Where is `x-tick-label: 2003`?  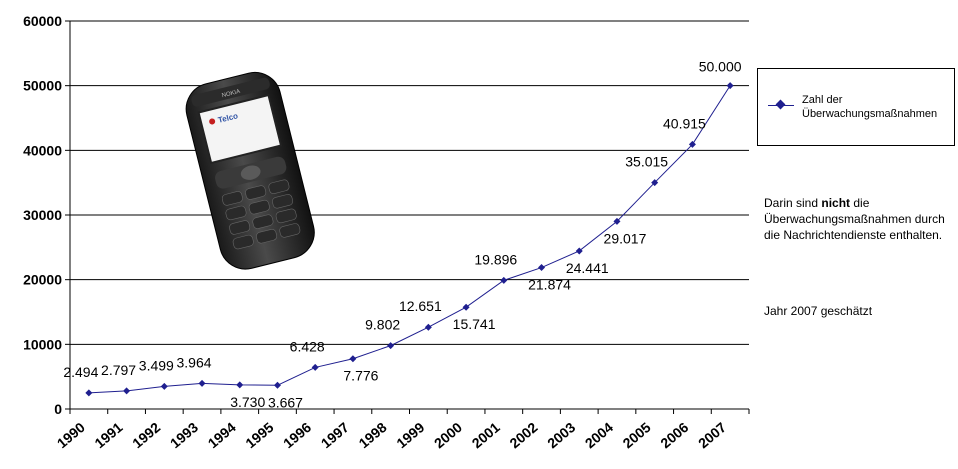 x-tick-label: 2003 is located at coordinates (561, 435).